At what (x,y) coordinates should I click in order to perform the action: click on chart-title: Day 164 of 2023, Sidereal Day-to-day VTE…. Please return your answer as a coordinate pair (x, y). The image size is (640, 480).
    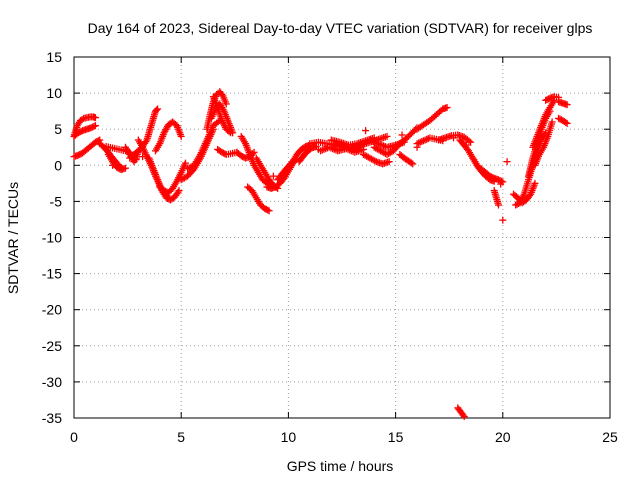
    Looking at the image, I should click on (340, 28).